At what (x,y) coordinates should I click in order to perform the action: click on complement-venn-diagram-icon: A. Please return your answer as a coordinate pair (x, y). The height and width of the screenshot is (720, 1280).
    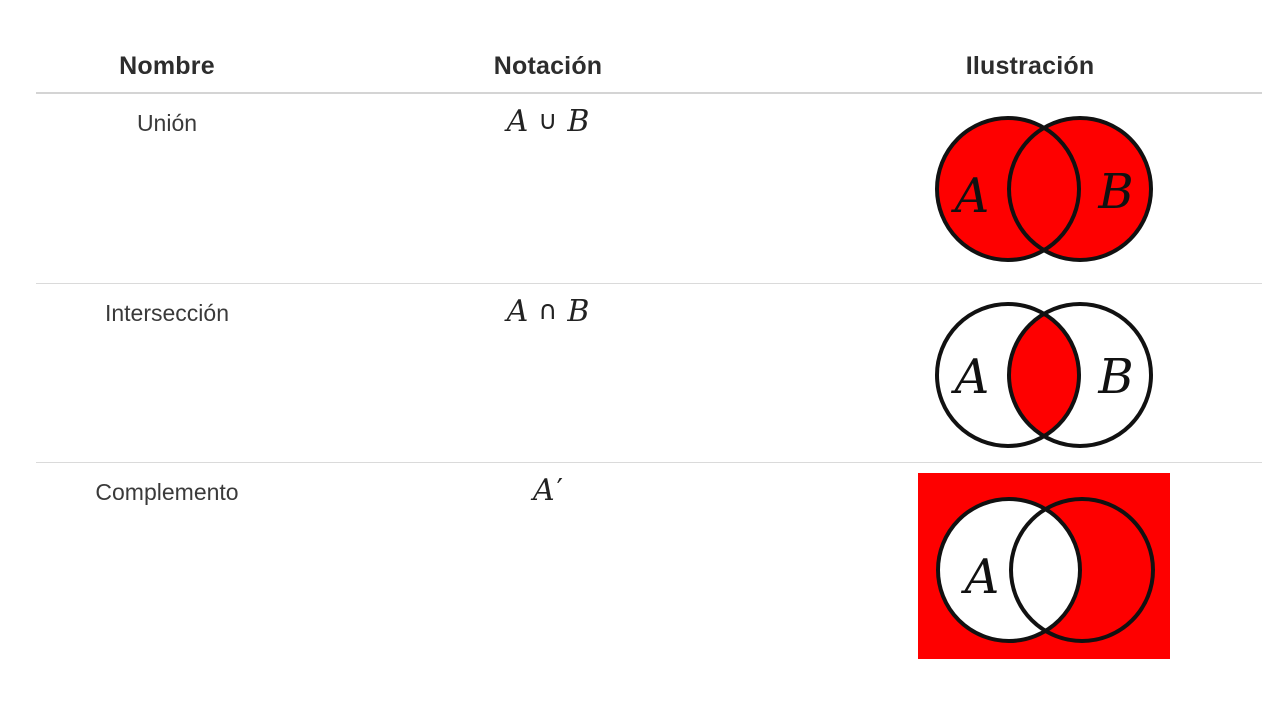
    Looking at the image, I should click on (1044, 566).